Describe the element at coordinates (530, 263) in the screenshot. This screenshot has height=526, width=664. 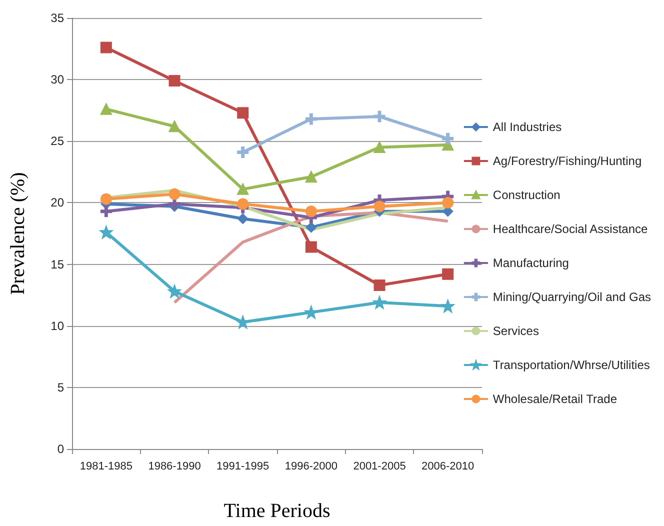
I see `legend-label: Manufacturing` at that location.